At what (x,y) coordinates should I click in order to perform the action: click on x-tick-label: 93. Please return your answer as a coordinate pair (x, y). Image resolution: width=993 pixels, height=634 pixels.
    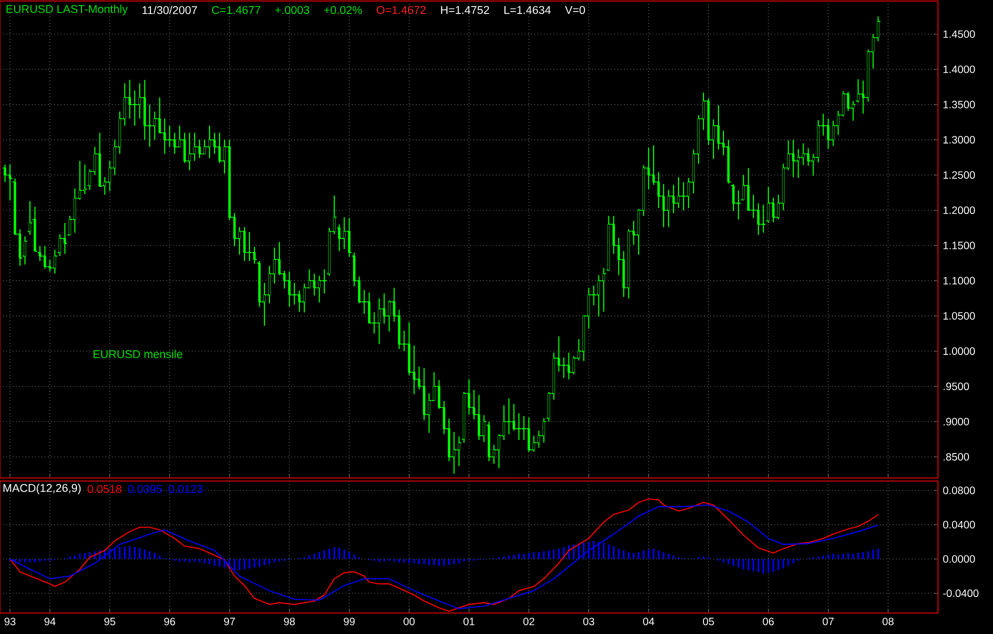
    Looking at the image, I should click on (10, 622).